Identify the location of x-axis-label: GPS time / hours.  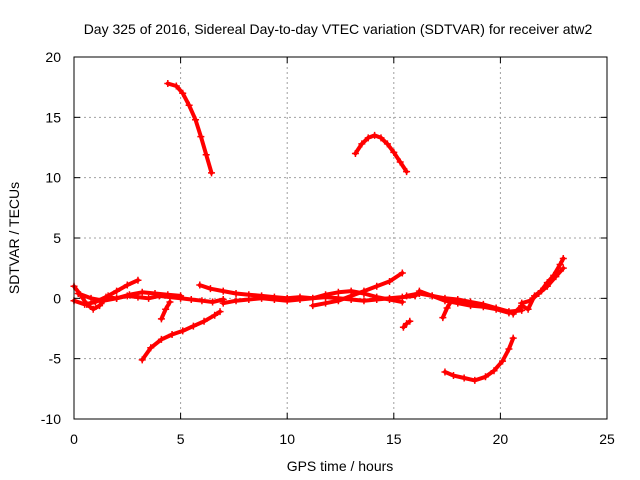
(340, 466).